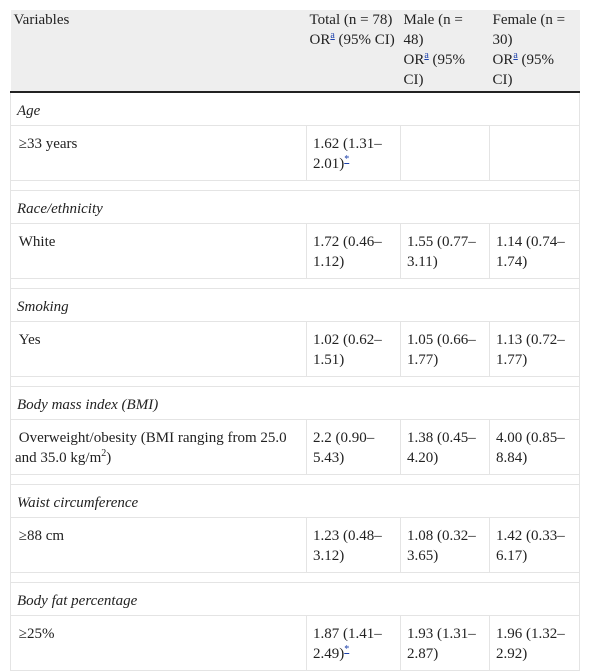 Image resolution: width=590 pixels, height=671 pixels. Describe the element at coordinates (441, 448) in the screenshot. I see `value-text: 1.38 (0.45–4.20)` at that location.